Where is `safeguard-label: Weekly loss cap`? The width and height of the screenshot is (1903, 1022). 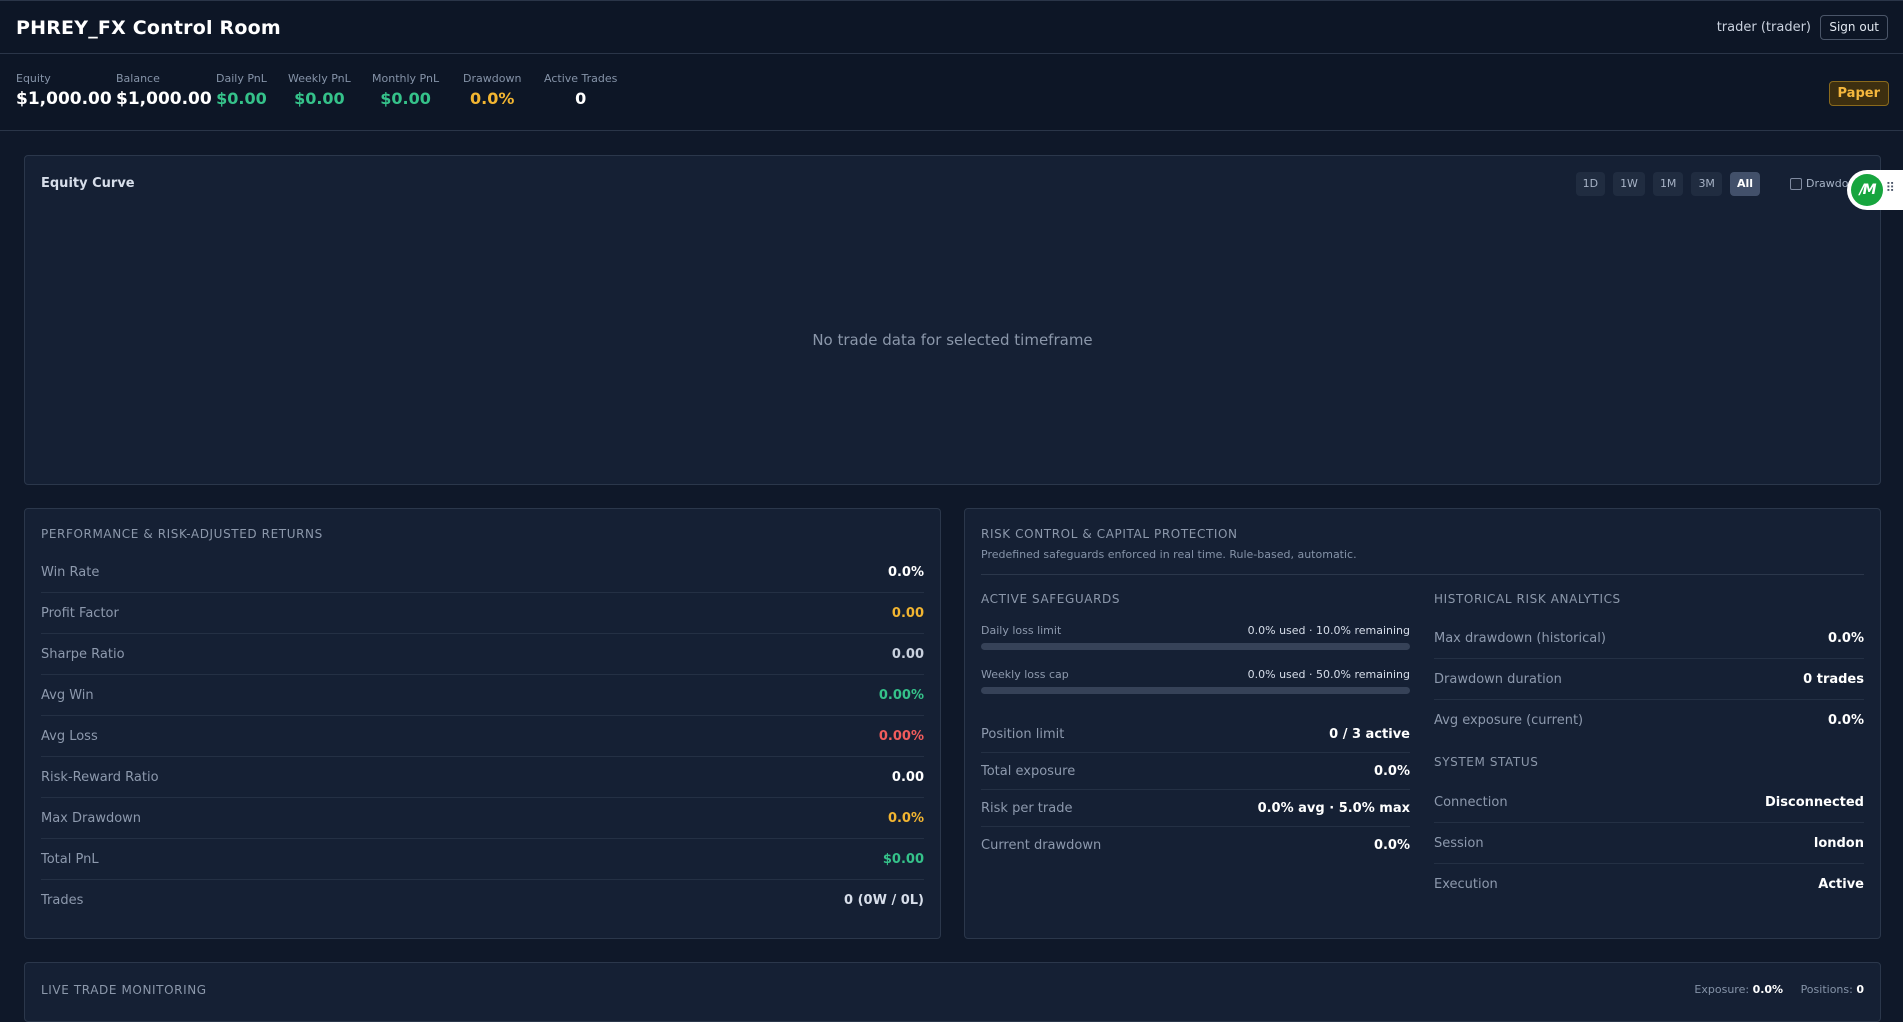 safeguard-label: Weekly loss cap is located at coordinates (1025, 674).